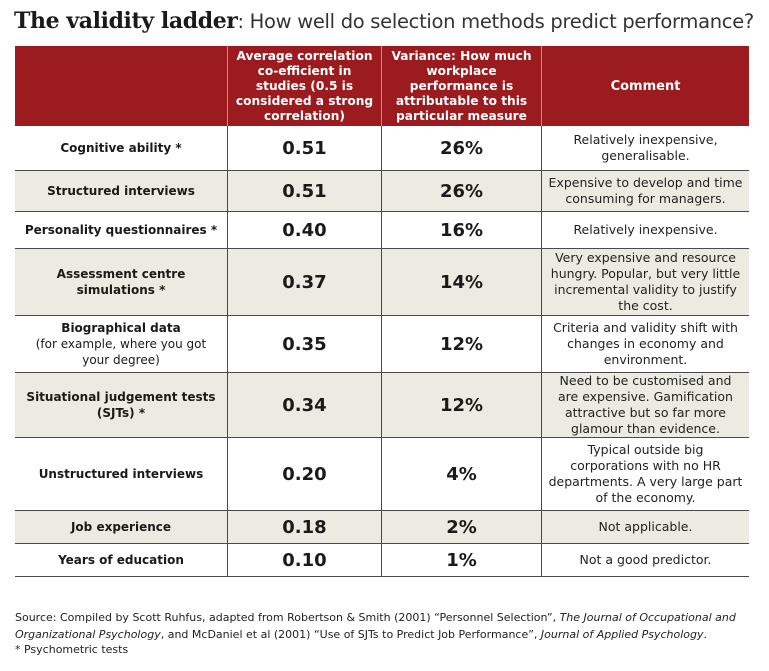 The height and width of the screenshot is (671, 769). Describe the element at coordinates (705, 634) in the screenshot. I see `source-part3: .` at that location.